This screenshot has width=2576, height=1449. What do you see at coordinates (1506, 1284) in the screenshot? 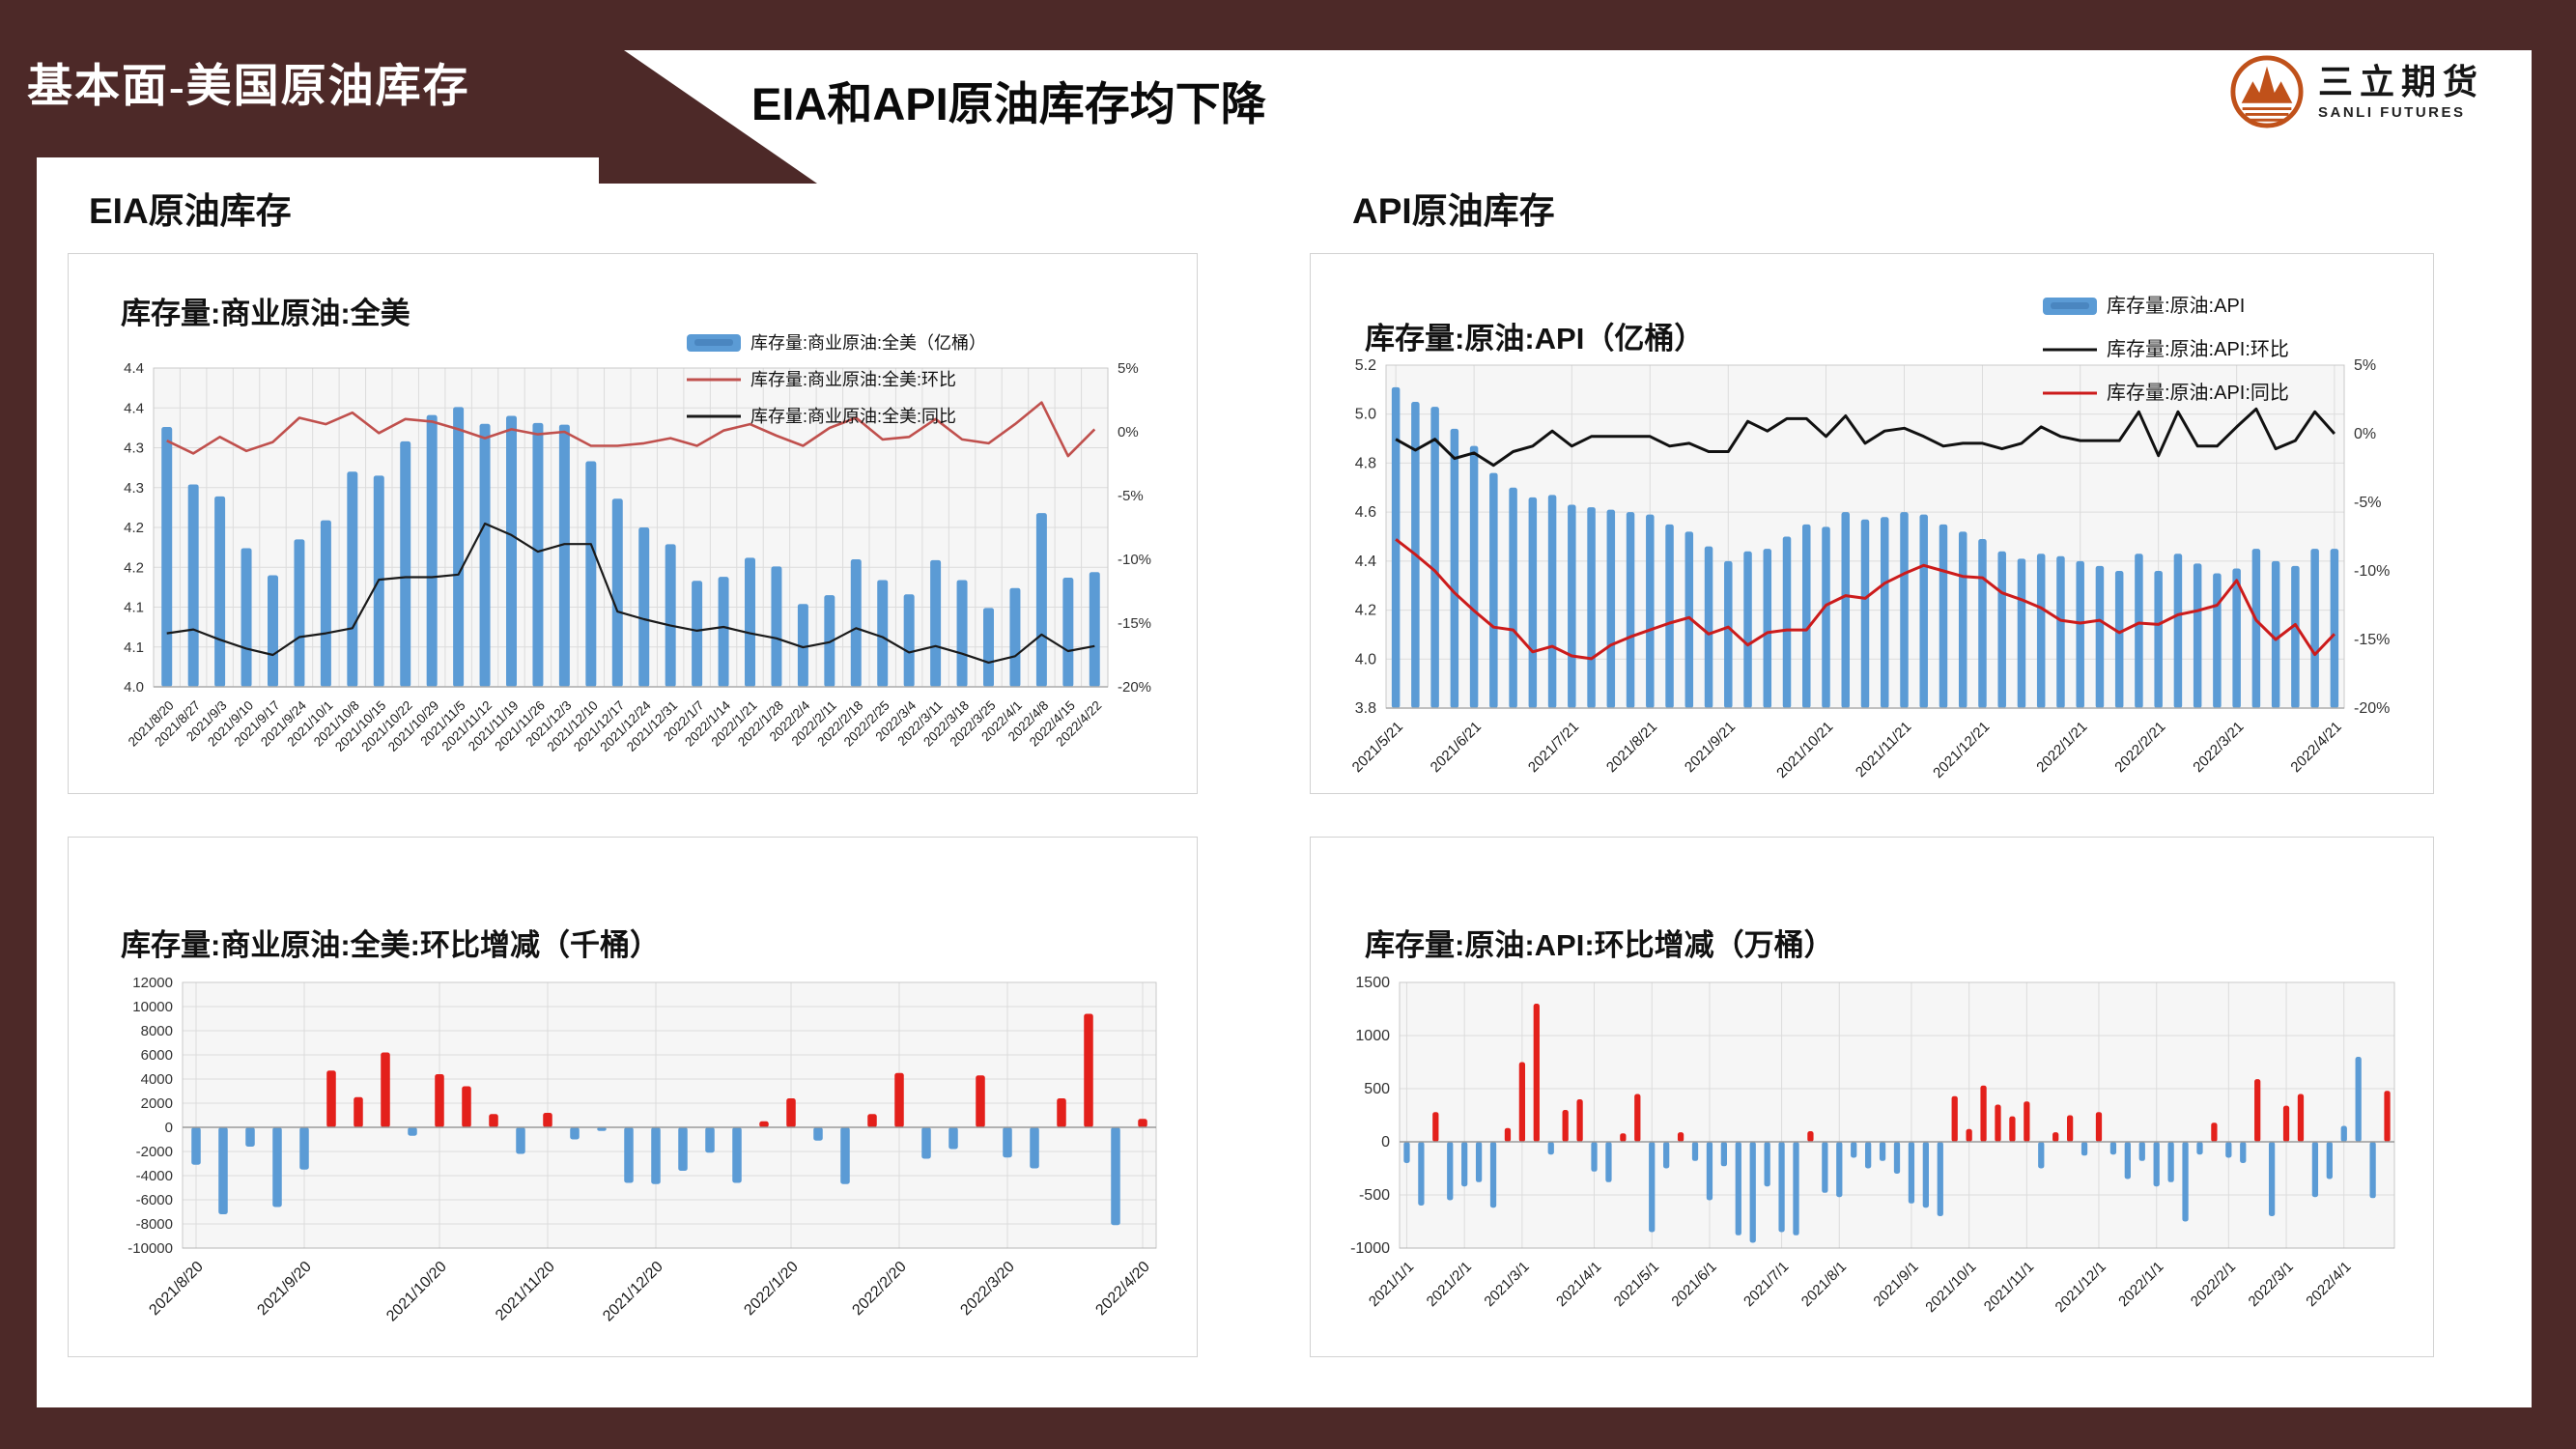
I see `svg-text: 2021/3/1` at bounding box center [1506, 1284].